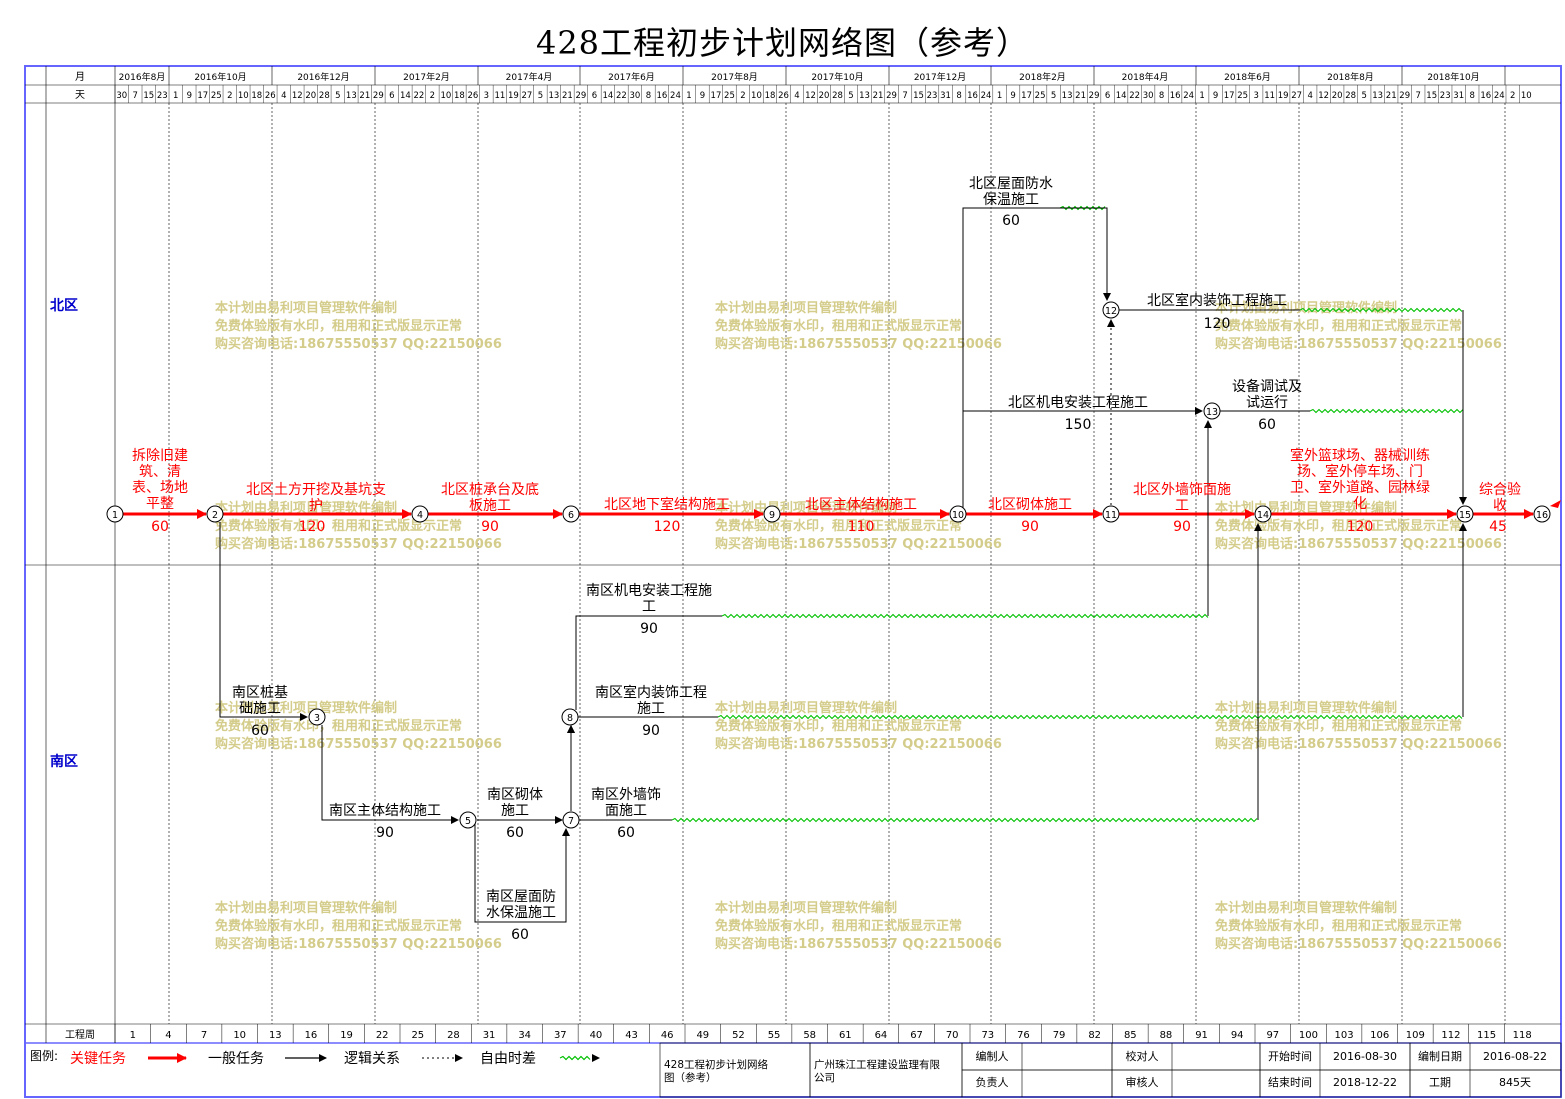 This screenshot has width=1565, height=1099. I want to click on week-label: 76, so click(1023, 1035).